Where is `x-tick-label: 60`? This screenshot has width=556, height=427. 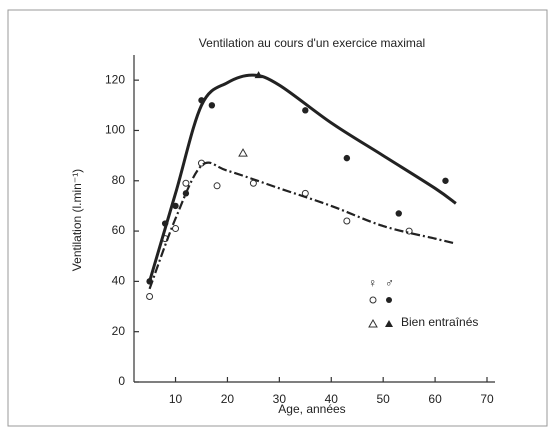
x-tick-label: 60 is located at coordinates (435, 399).